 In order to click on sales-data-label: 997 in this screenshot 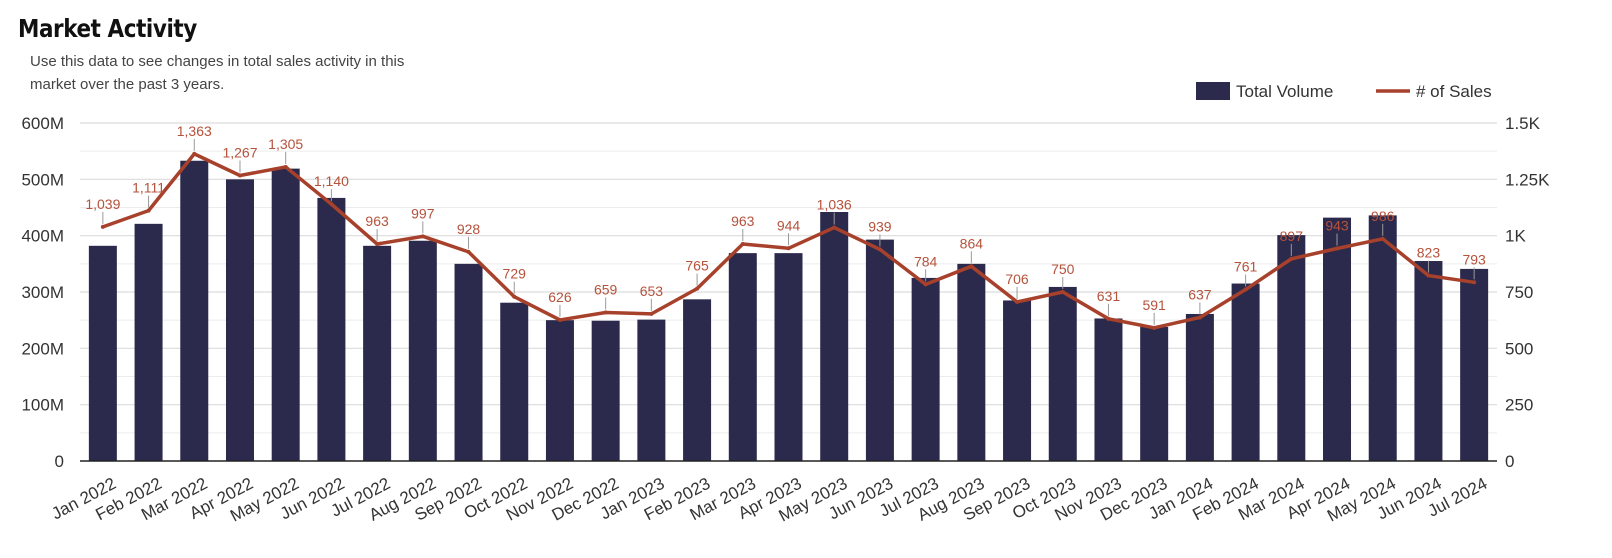, I will do `click(423, 213)`.